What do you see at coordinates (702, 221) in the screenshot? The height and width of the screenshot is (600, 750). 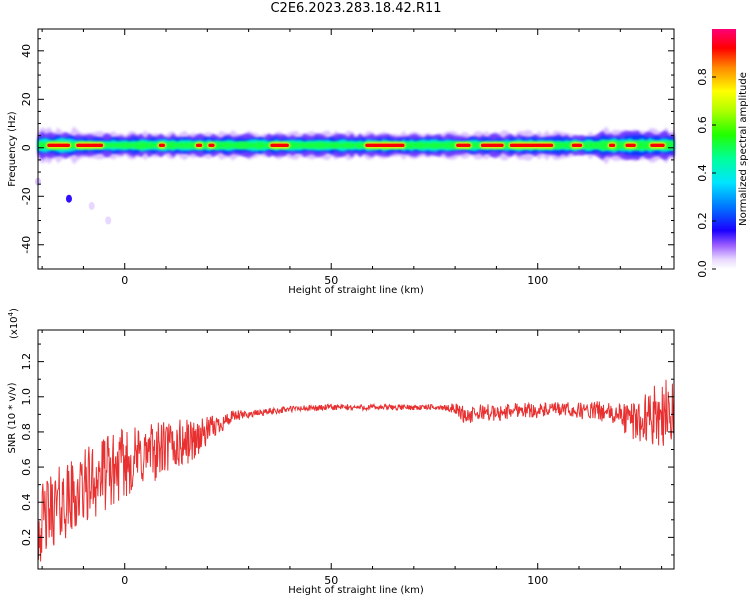 I see `colorbar-tick-label: 0.2` at bounding box center [702, 221].